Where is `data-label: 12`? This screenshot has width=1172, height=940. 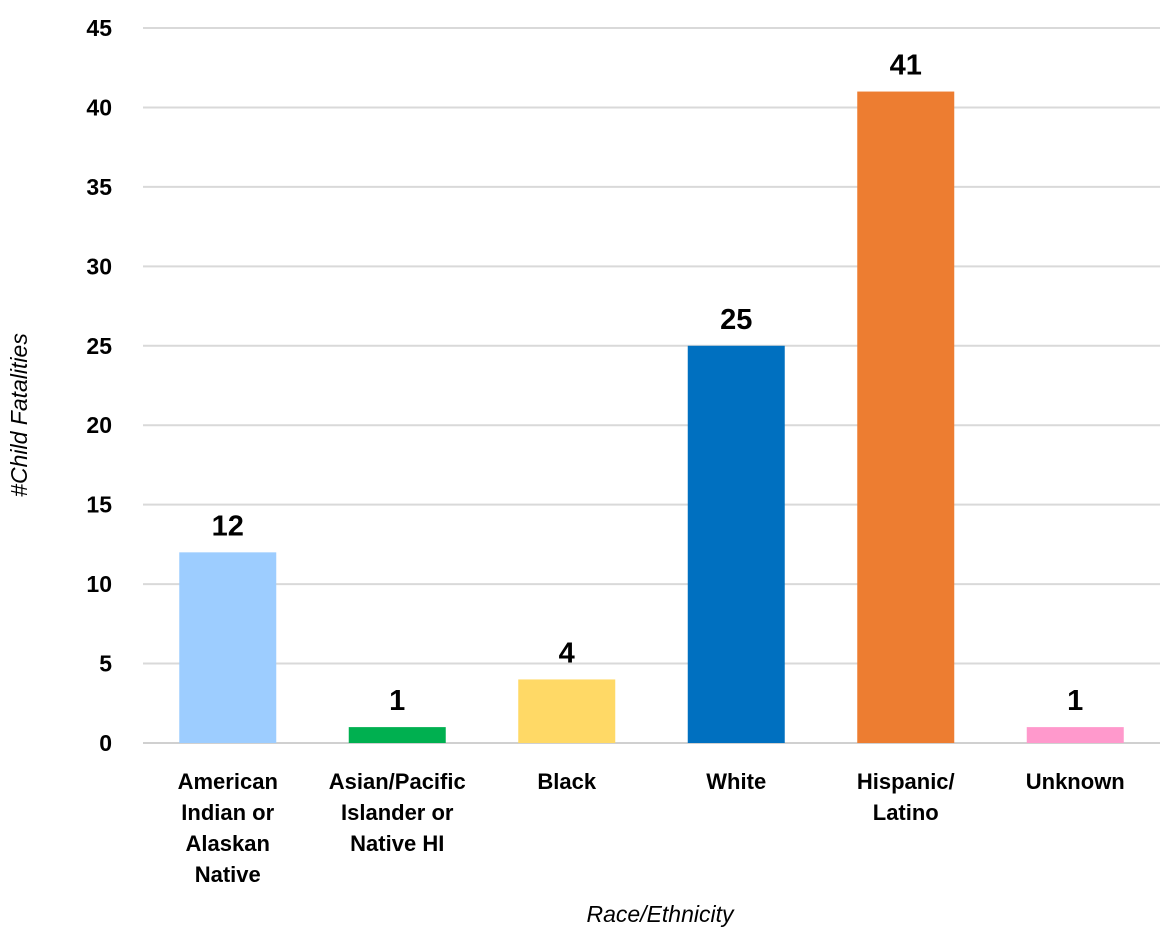 data-label: 12 is located at coordinates (228, 526).